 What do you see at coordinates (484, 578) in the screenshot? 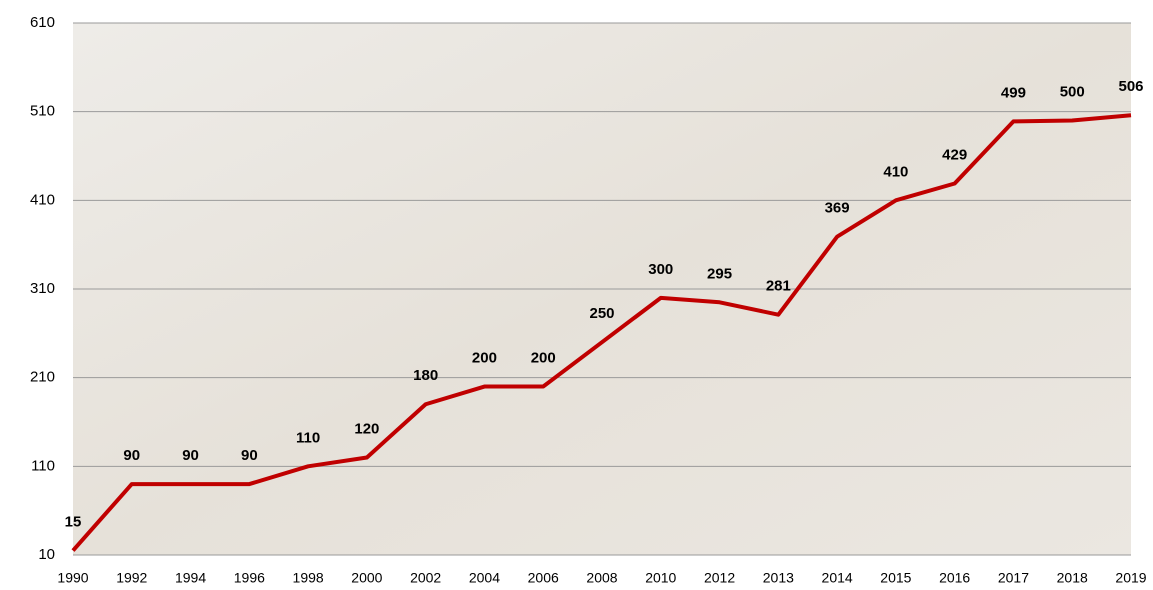
I see `x-tick-label: 2004` at bounding box center [484, 578].